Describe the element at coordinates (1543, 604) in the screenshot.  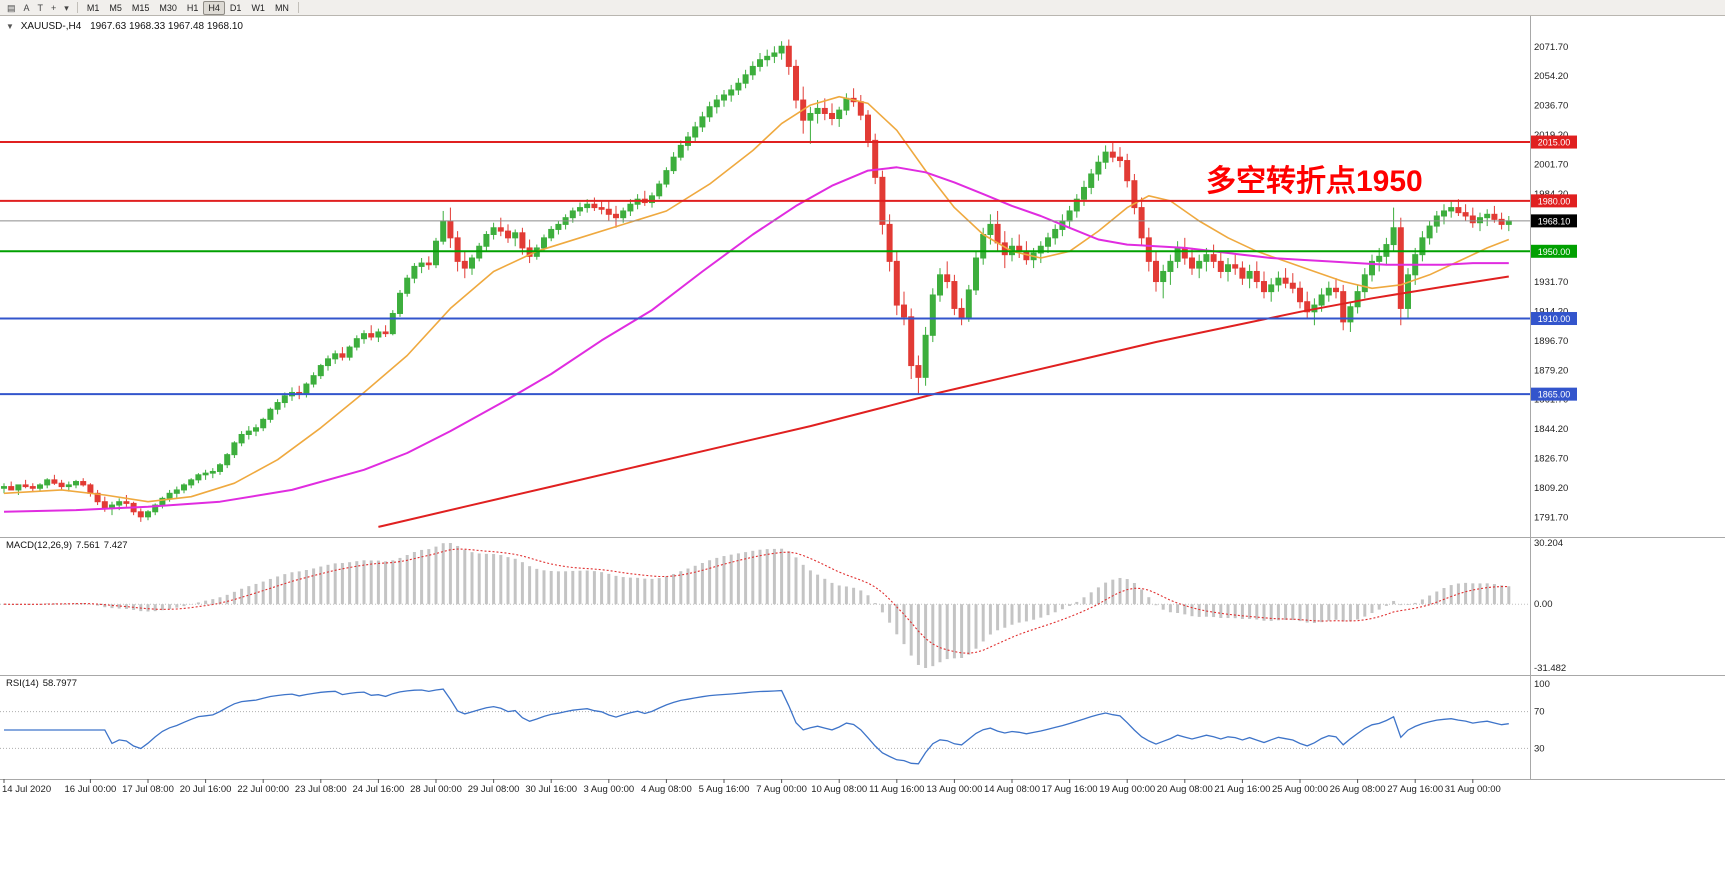
I see `svg-text: 0.00` at that location.